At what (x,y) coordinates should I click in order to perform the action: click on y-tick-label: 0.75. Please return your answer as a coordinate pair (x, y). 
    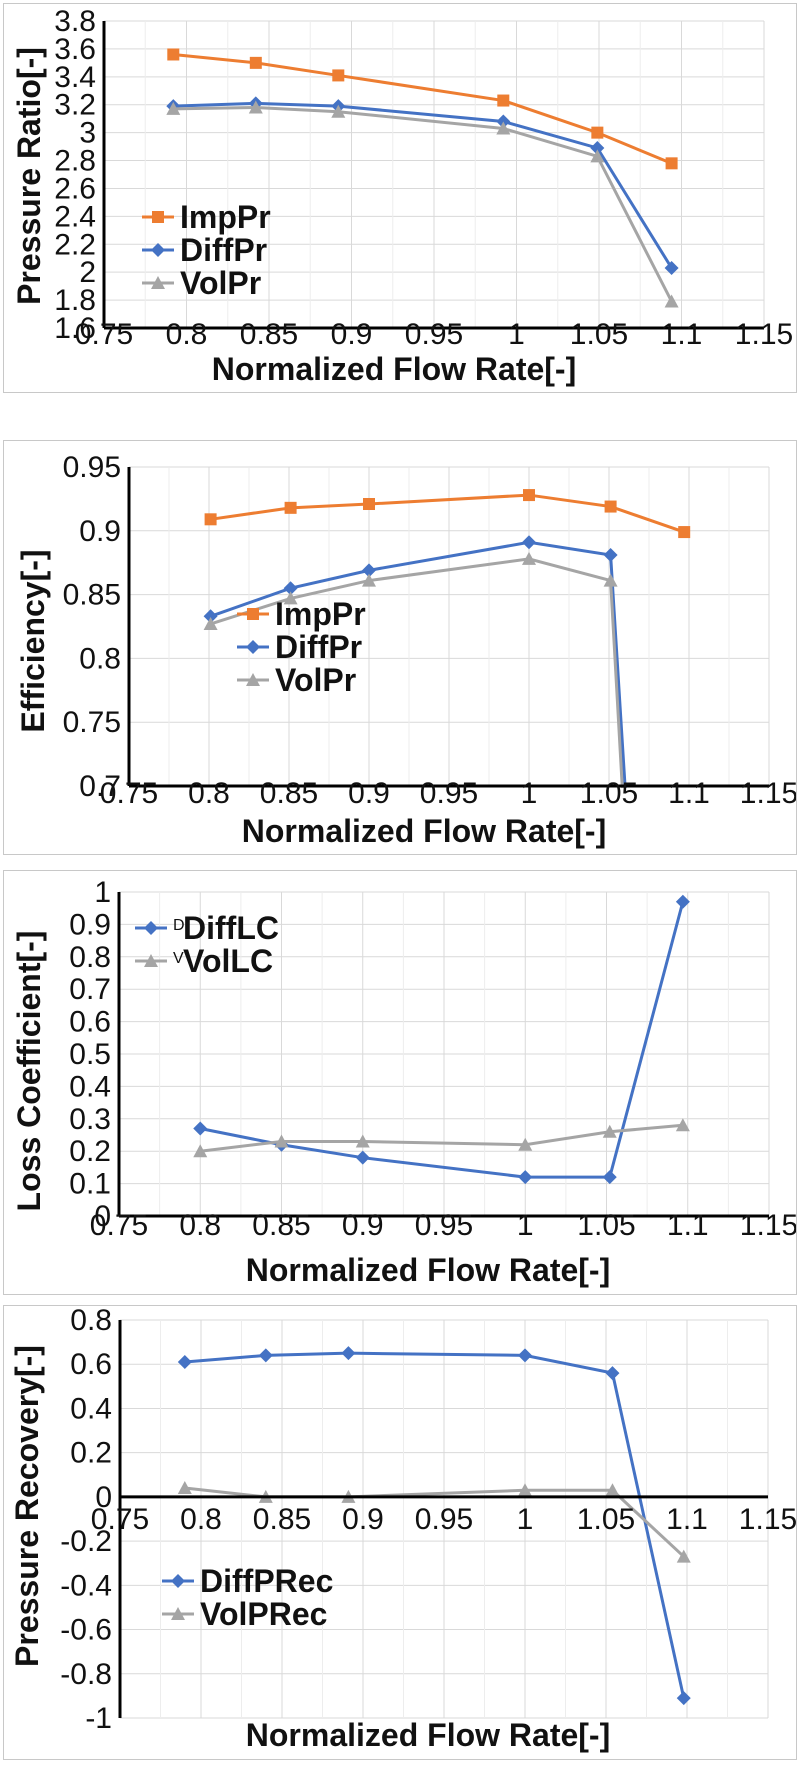
    Looking at the image, I should click on (92, 722).